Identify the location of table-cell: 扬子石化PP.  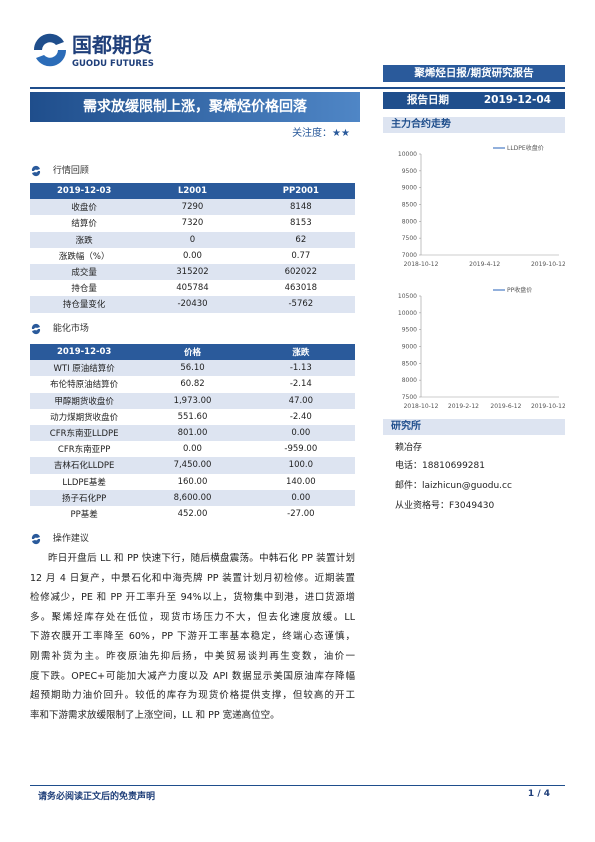
(84, 497).